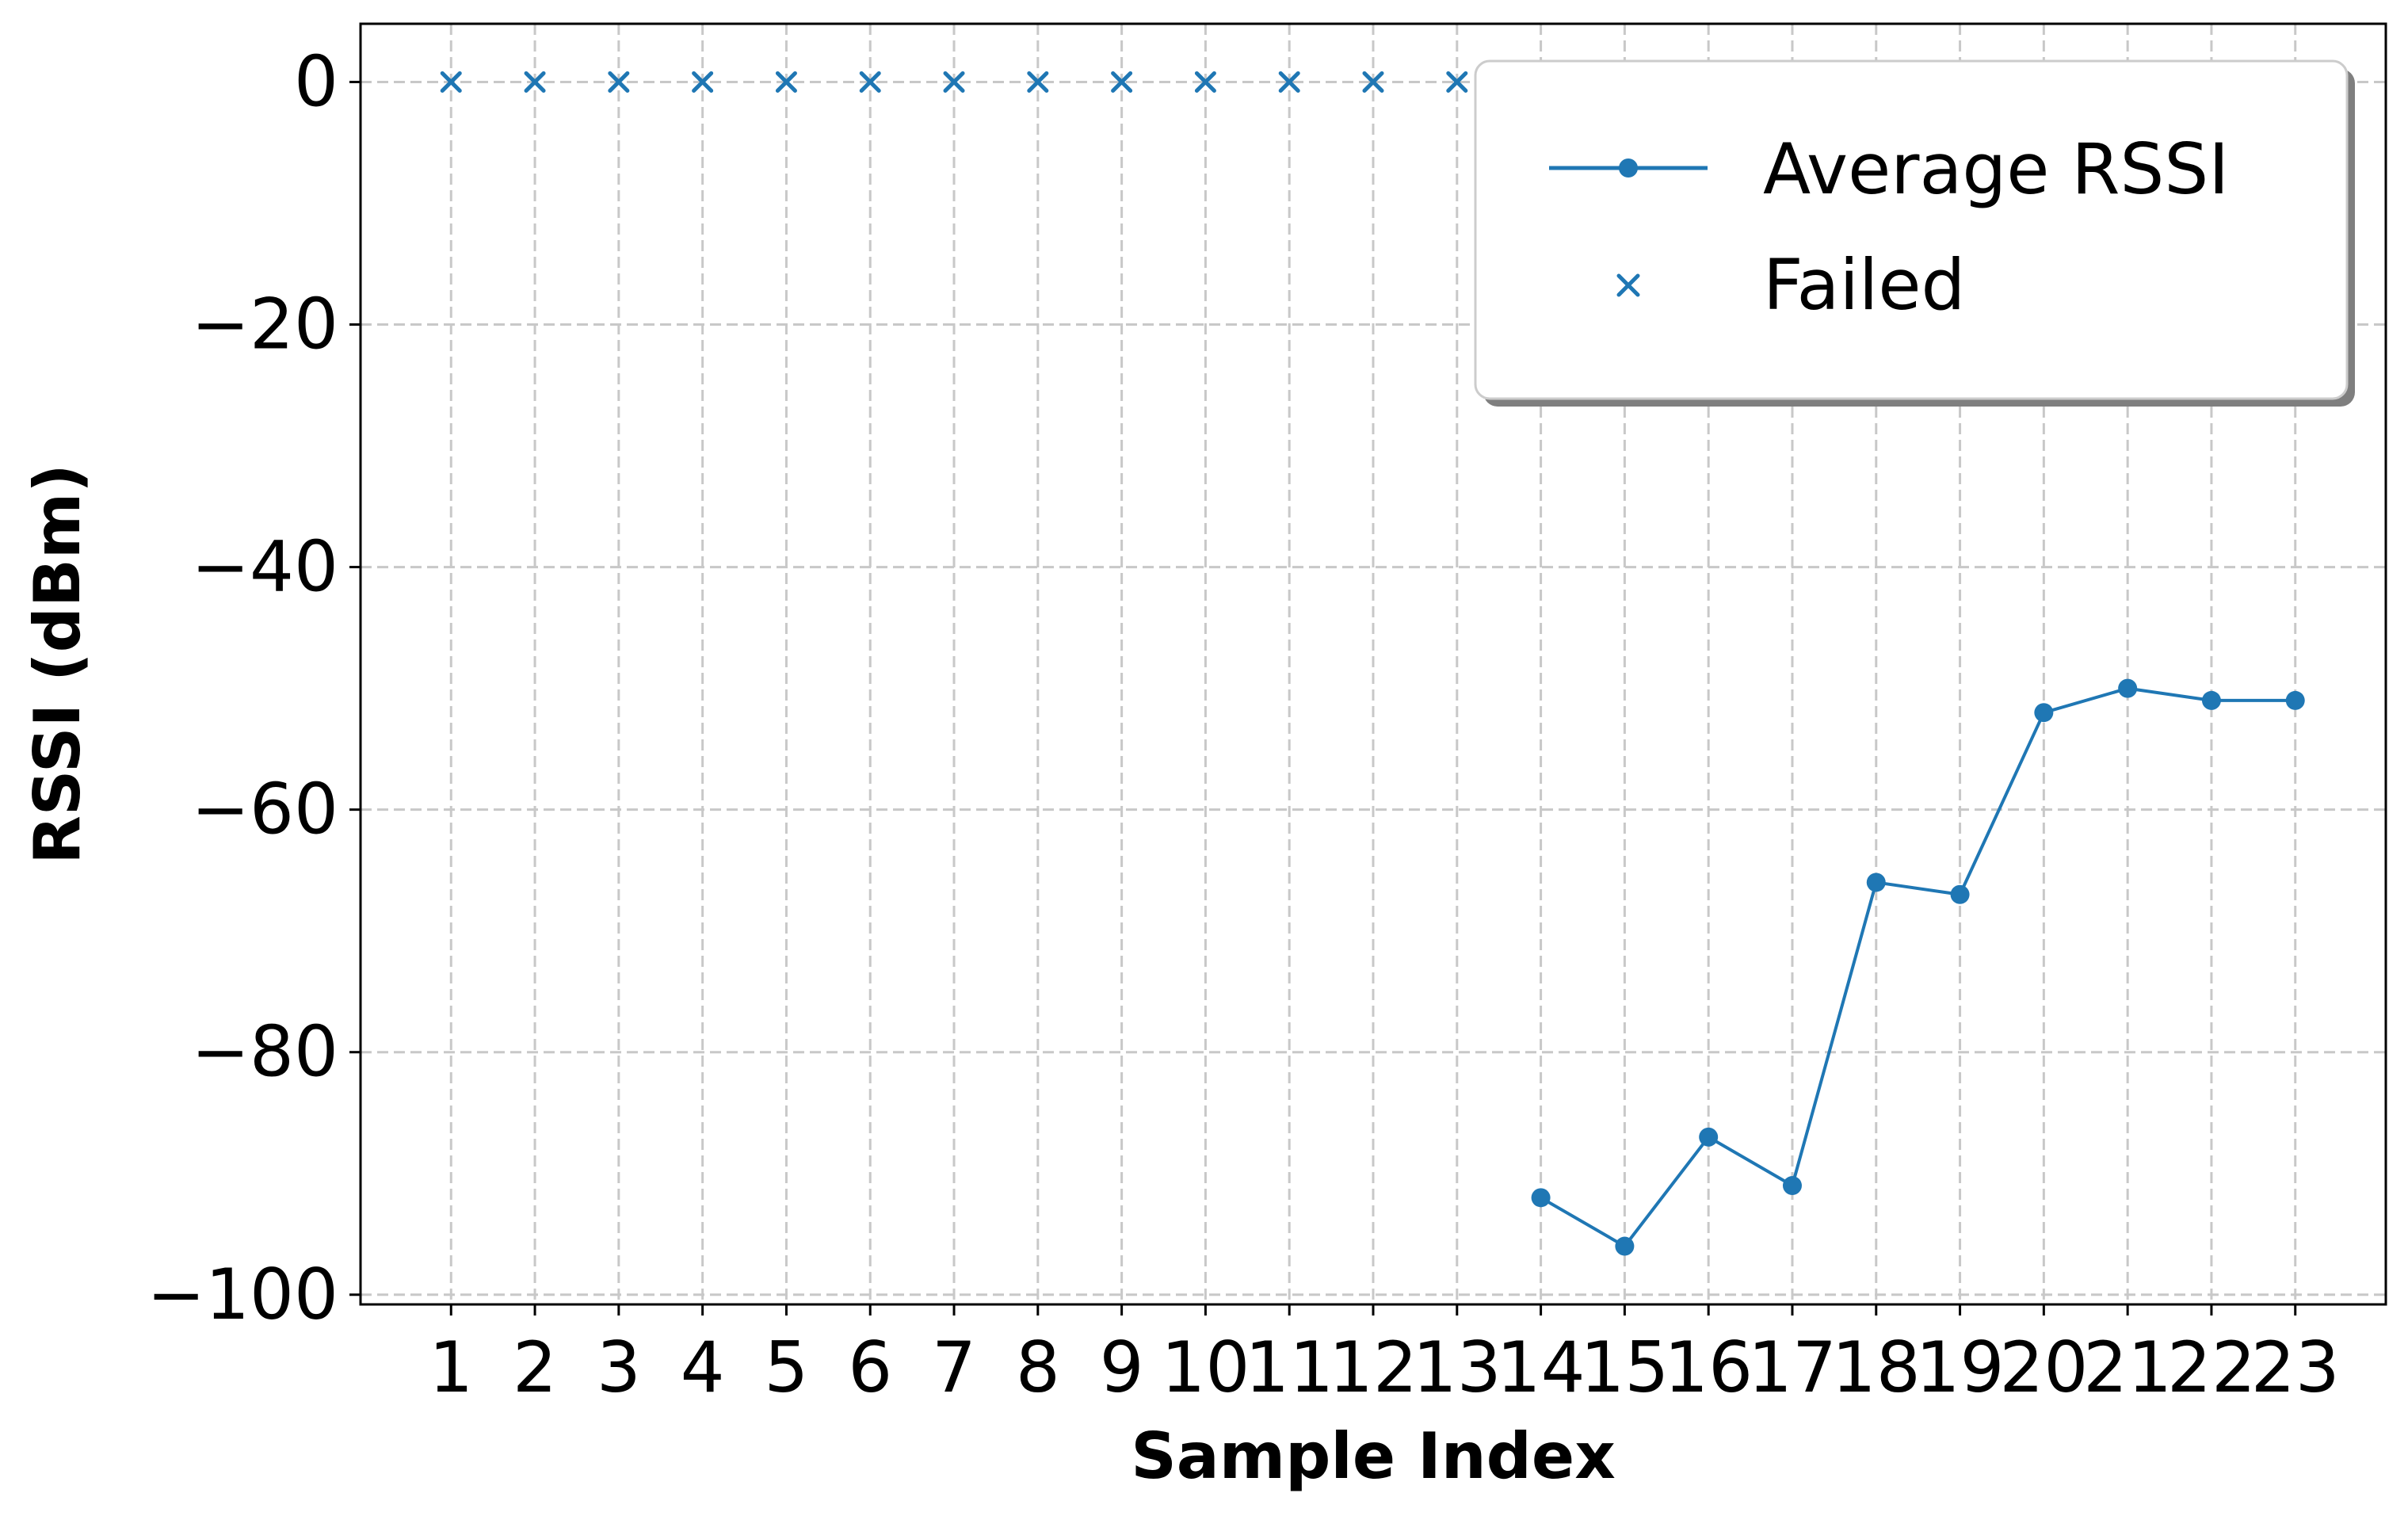 Image resolution: width=2408 pixels, height=1516 pixels. What do you see at coordinates (1541, 1367) in the screenshot?
I see `x-tick-label: 14` at bounding box center [1541, 1367].